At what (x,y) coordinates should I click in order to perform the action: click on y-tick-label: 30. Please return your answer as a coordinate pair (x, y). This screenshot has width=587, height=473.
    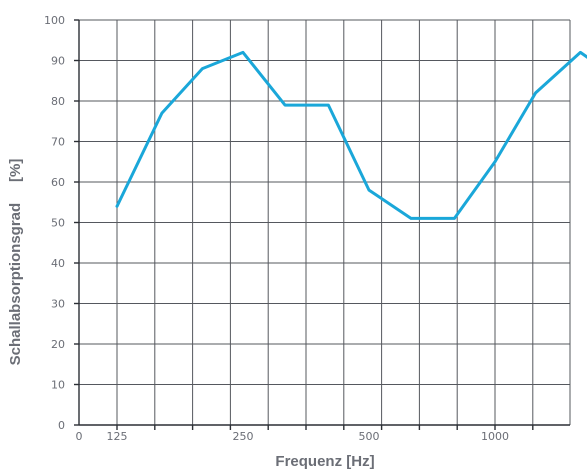
    Looking at the image, I should click on (58, 304).